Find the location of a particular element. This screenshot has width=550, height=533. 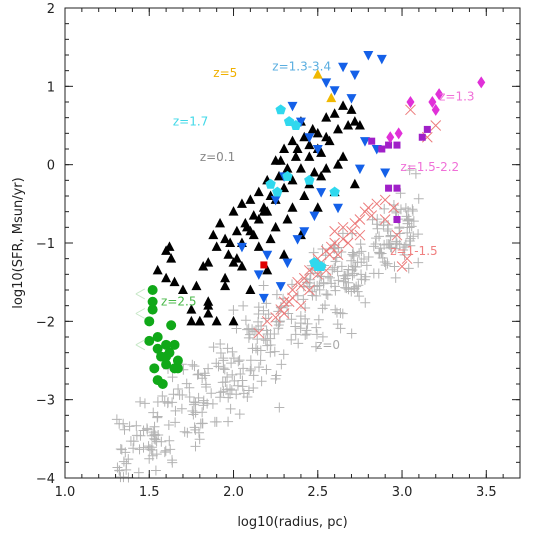

y-axis-label: log10(SFR, Msun/yr) is located at coordinates (18, 242).